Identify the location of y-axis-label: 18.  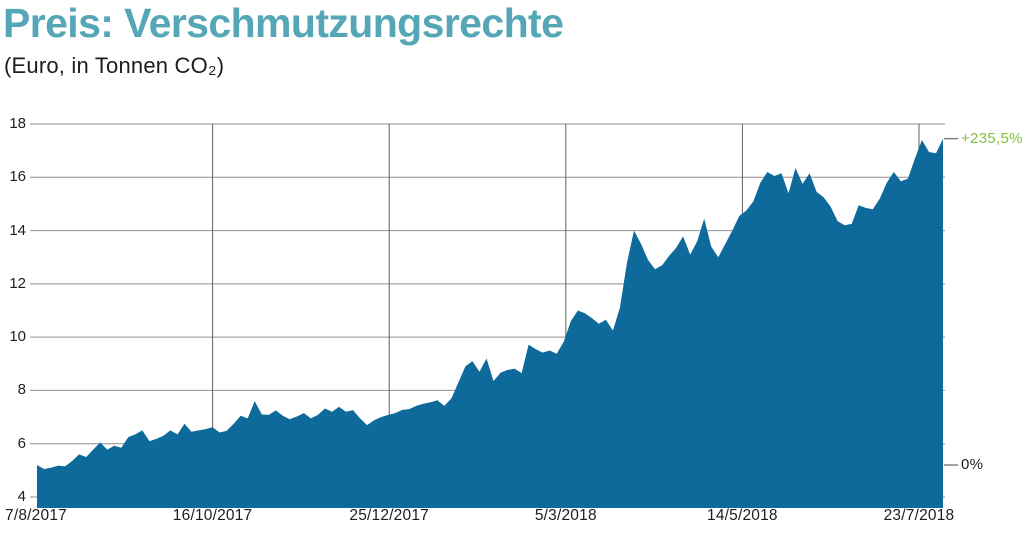
(17, 123).